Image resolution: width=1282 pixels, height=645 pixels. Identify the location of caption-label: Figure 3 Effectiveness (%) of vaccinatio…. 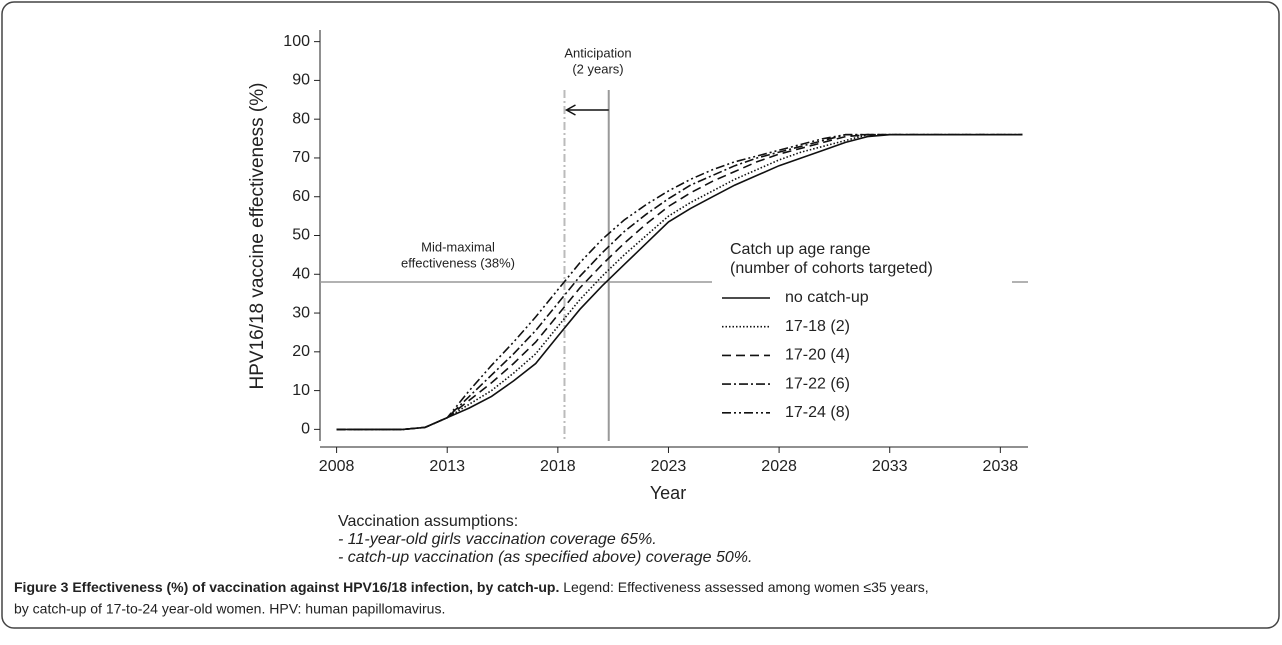
(286, 587).